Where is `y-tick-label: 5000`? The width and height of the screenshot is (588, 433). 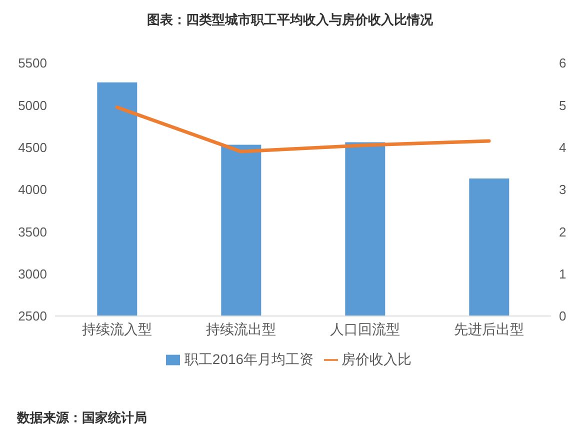 y-tick-label: 5000 is located at coordinates (32, 105).